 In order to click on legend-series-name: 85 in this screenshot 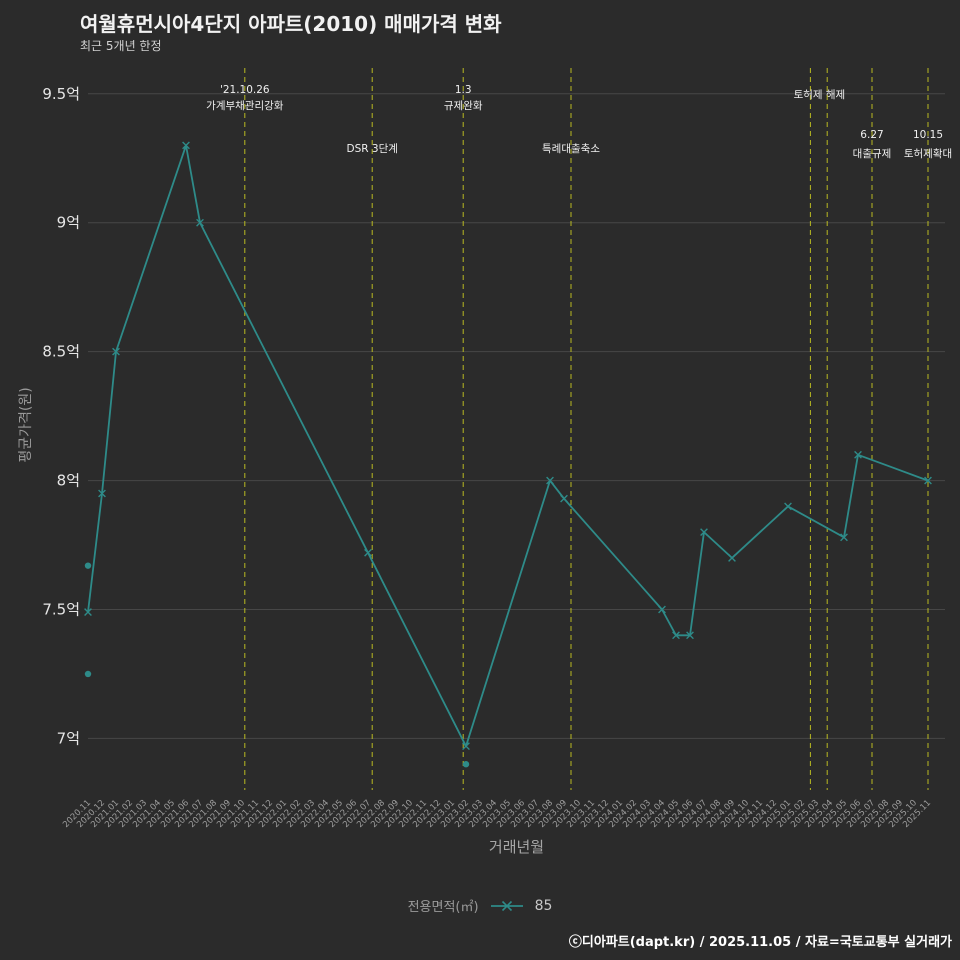, I will do `click(543, 905)`.